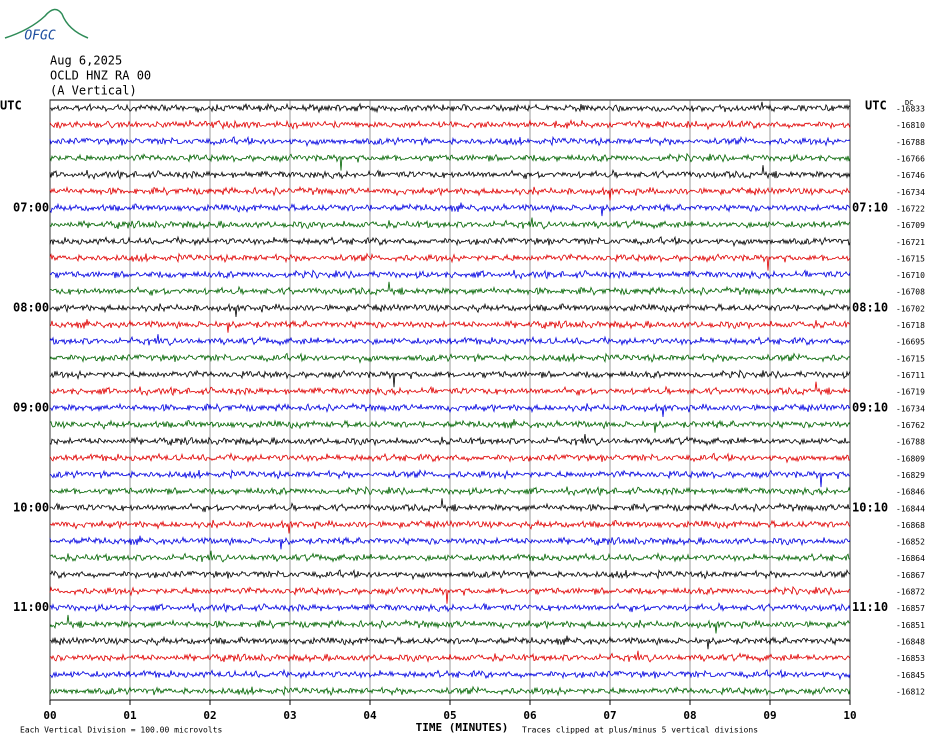 Image resolution: width=930 pixels, height=748 pixels. I want to click on dc-value: -16857, so click(910, 608).